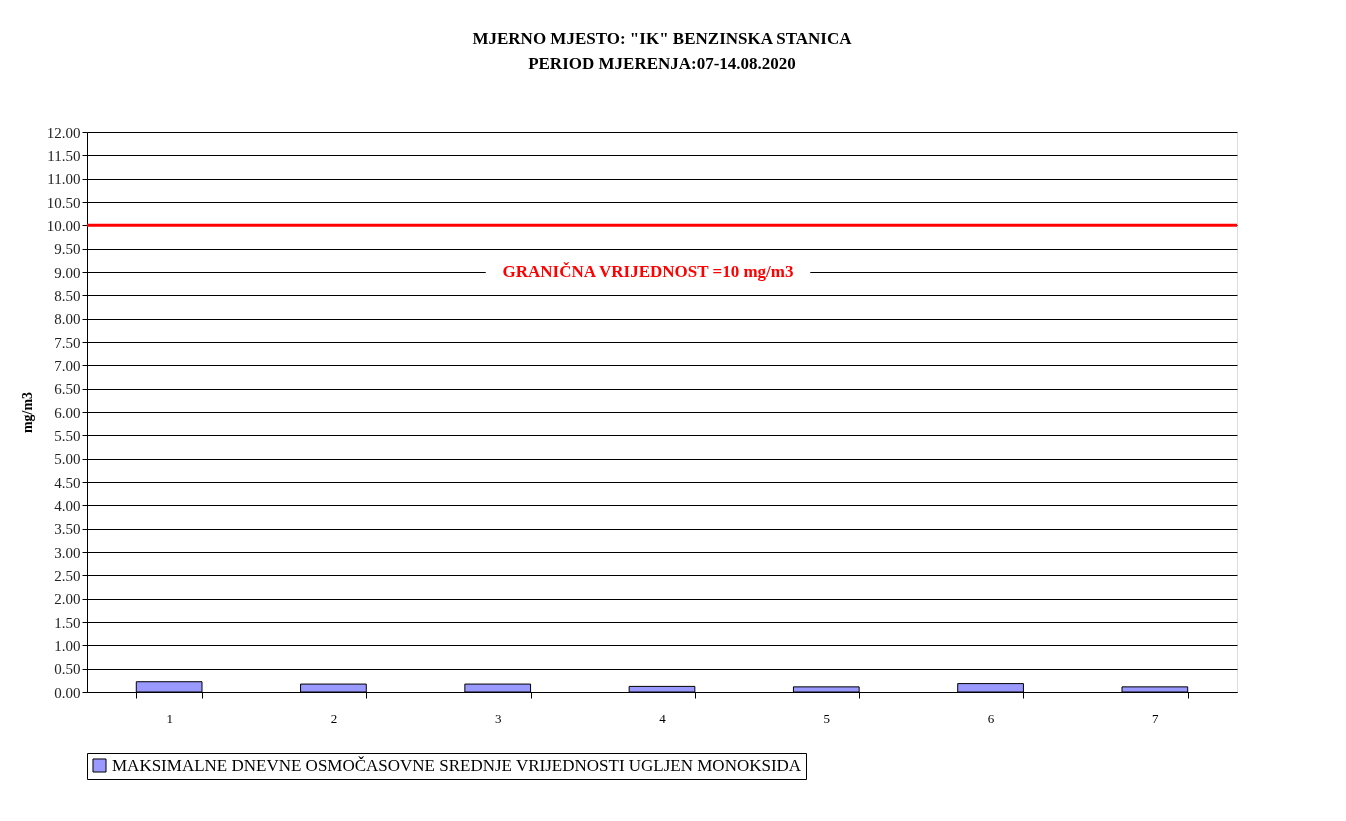  Describe the element at coordinates (67, 529) in the screenshot. I see `y-tick-label: 3.50` at that location.